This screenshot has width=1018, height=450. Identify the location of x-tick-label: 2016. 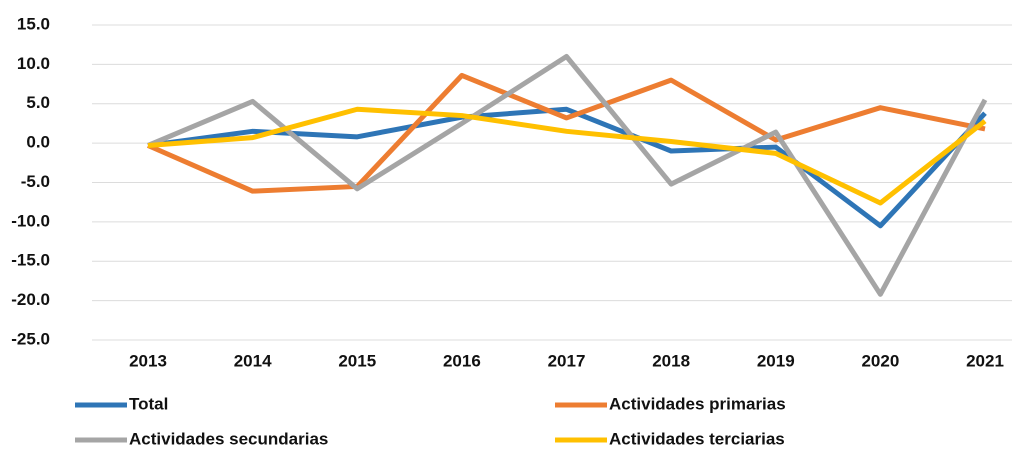
(462, 360).